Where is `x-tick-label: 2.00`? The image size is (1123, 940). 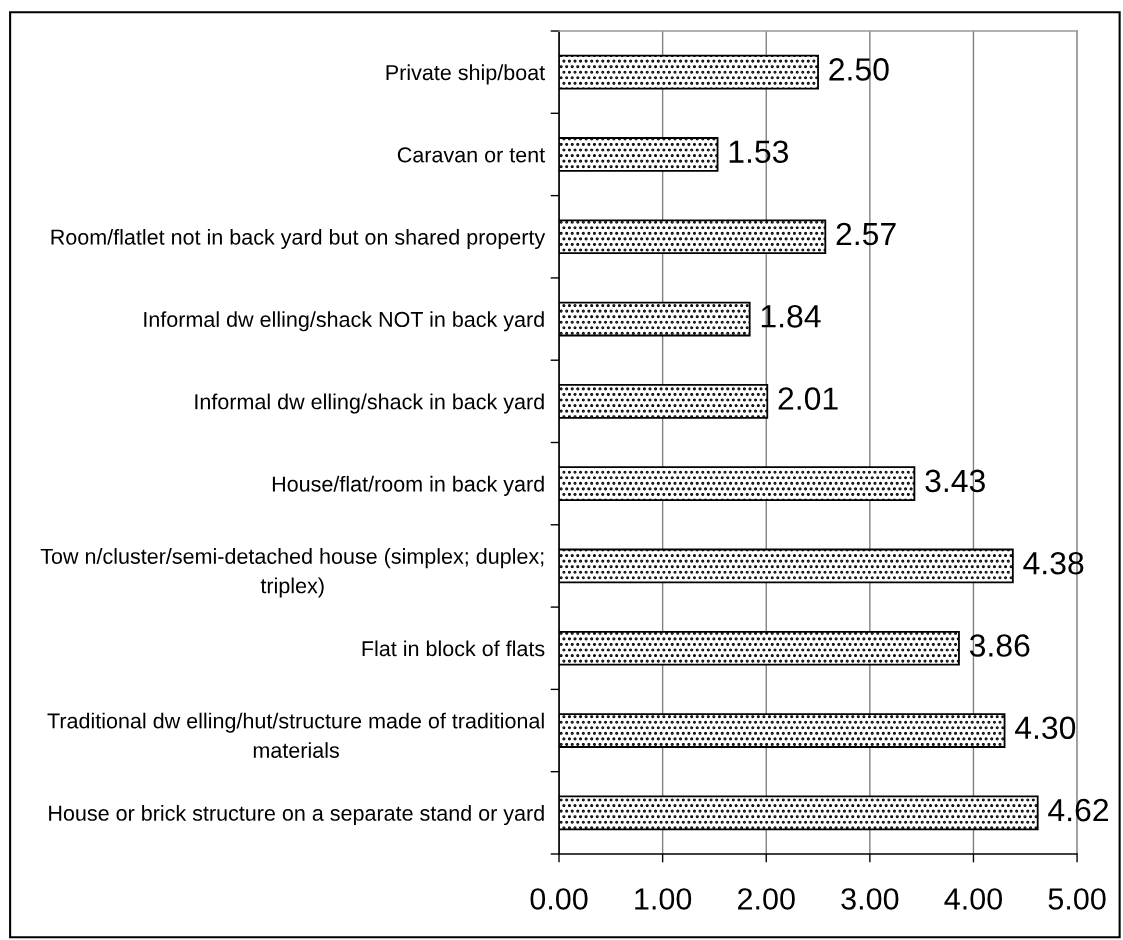 x-tick-label: 2.00 is located at coordinates (766, 899).